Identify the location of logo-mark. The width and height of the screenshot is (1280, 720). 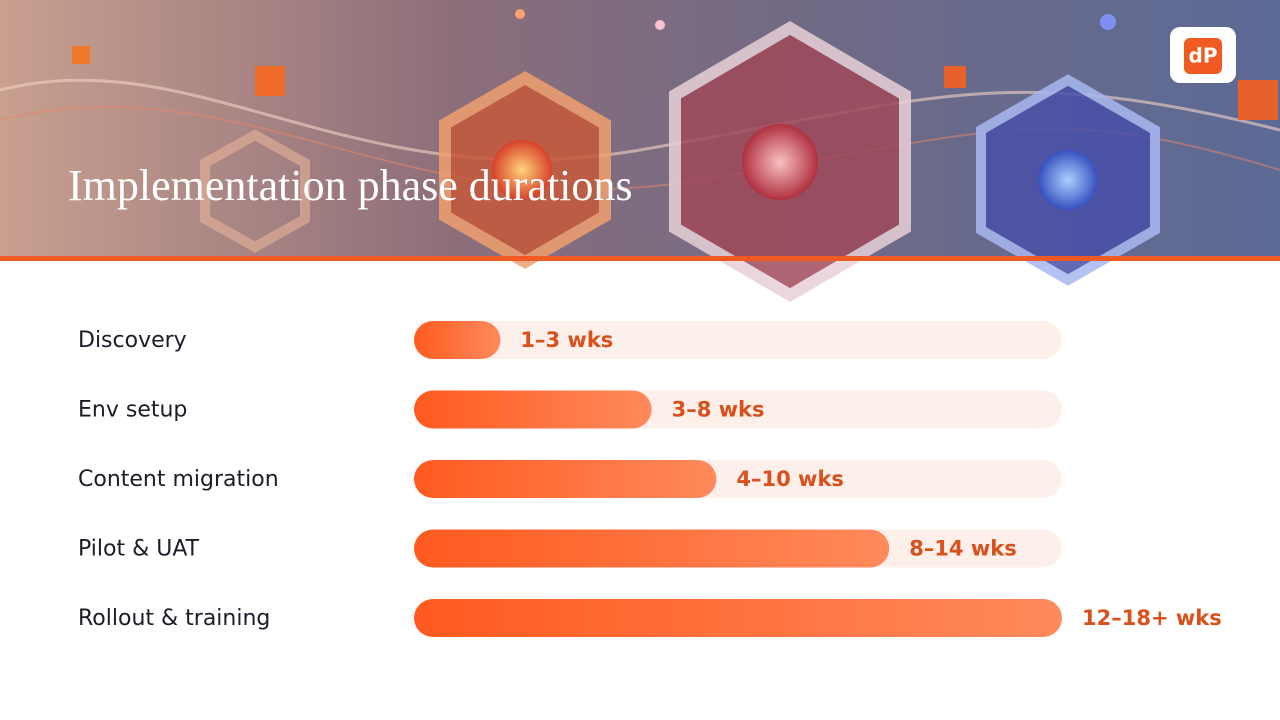
(1203, 56).